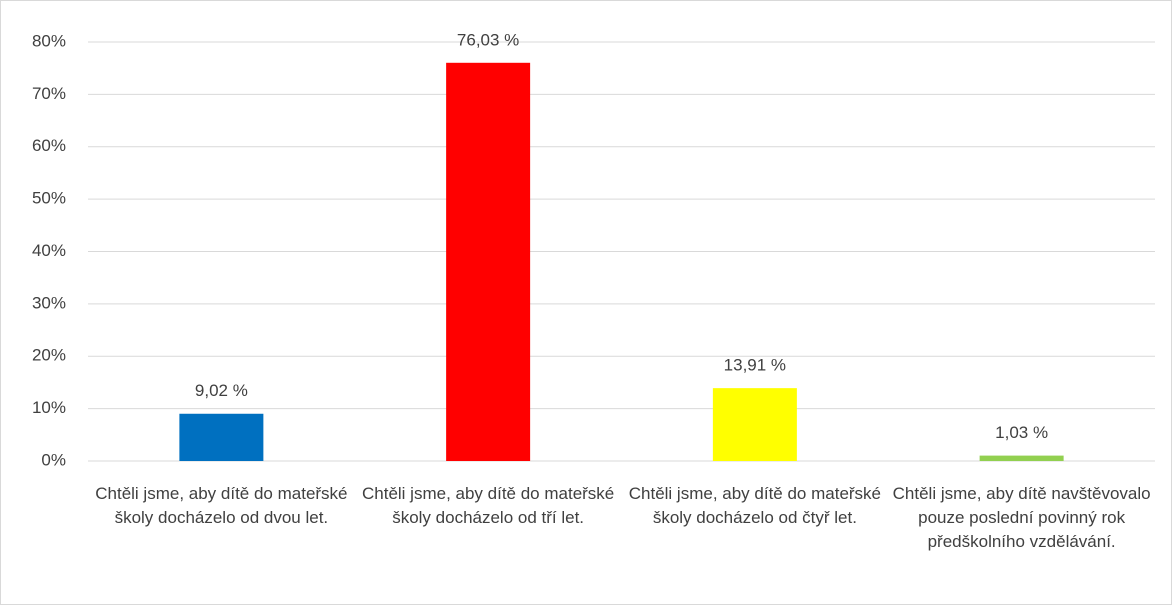 The height and width of the screenshot is (605, 1172). What do you see at coordinates (49, 407) in the screenshot?
I see `y-tick-label: 10%` at bounding box center [49, 407].